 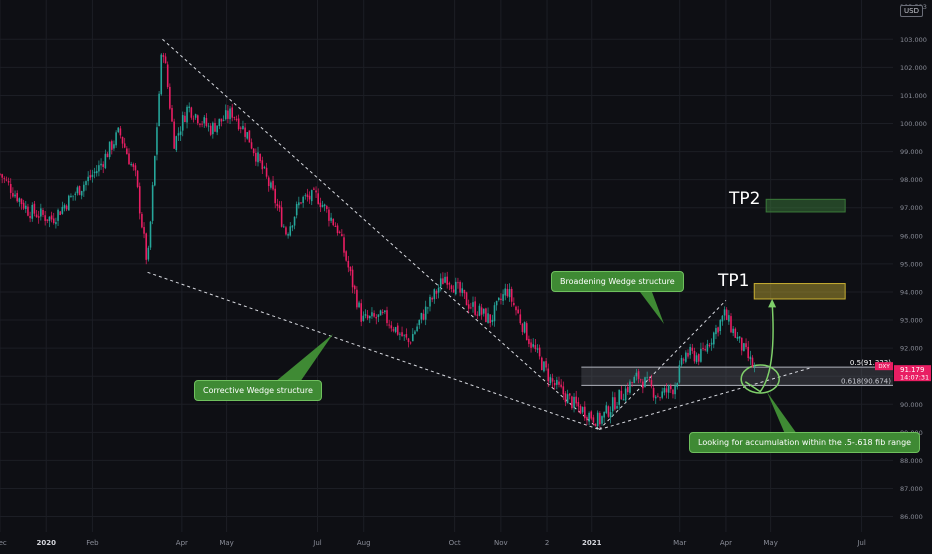 What do you see at coordinates (913, 40) in the screenshot?
I see `price-tick-label: 103.000` at bounding box center [913, 40].